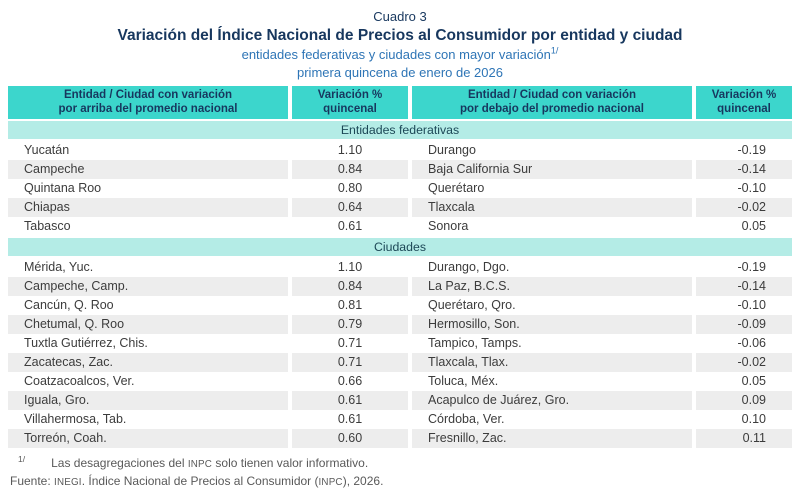 The image size is (800, 500). I want to click on city-above-name: Tuxtla Gutiérrez, Chis., so click(86, 343).